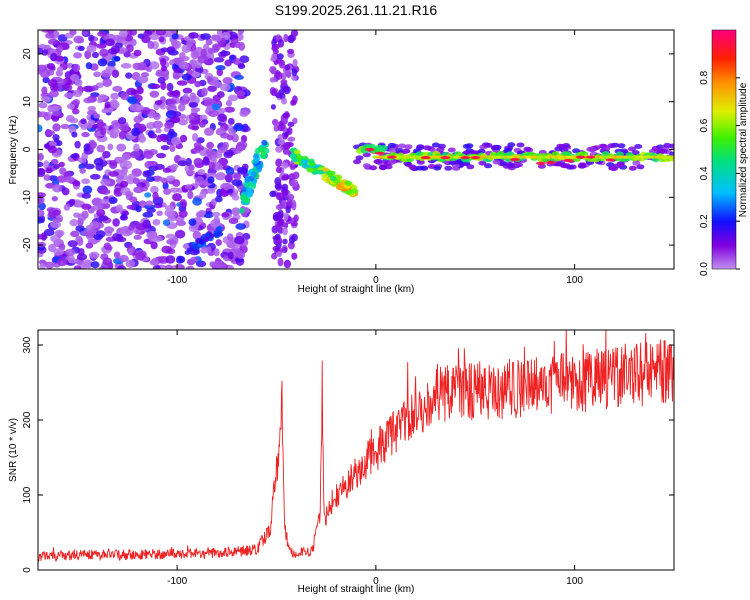 The image size is (750, 600). What do you see at coordinates (27, 197) in the screenshot?
I see `spectrogram-ytick-label: -10` at bounding box center [27, 197].